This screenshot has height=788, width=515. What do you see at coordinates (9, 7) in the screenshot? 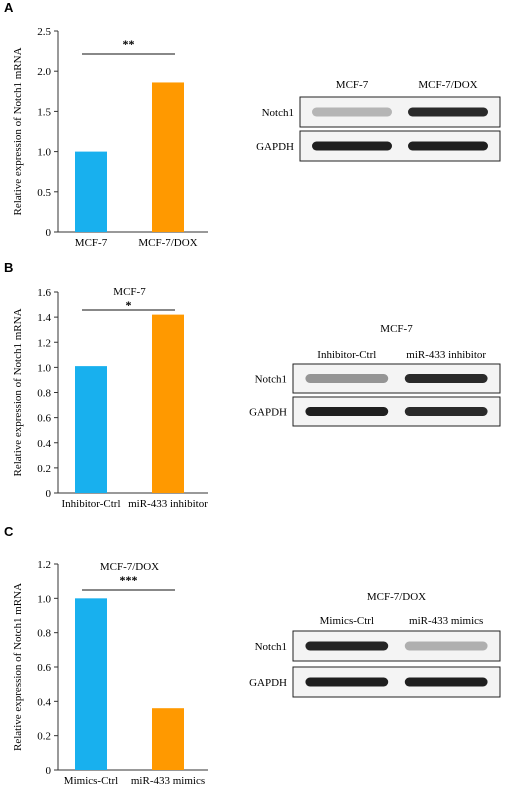
I see `panel-label: A` at bounding box center [9, 7].